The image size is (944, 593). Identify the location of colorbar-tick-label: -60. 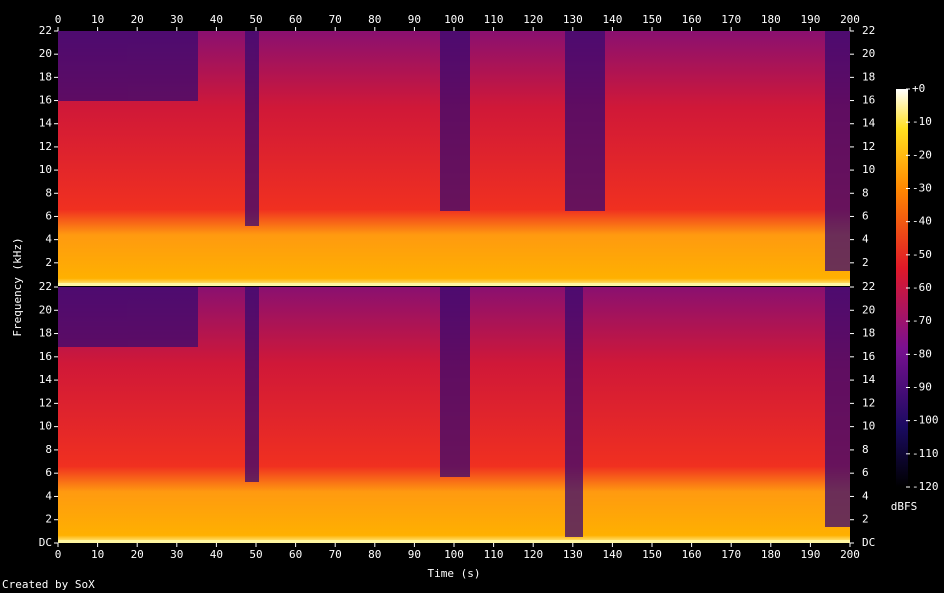
(922, 287).